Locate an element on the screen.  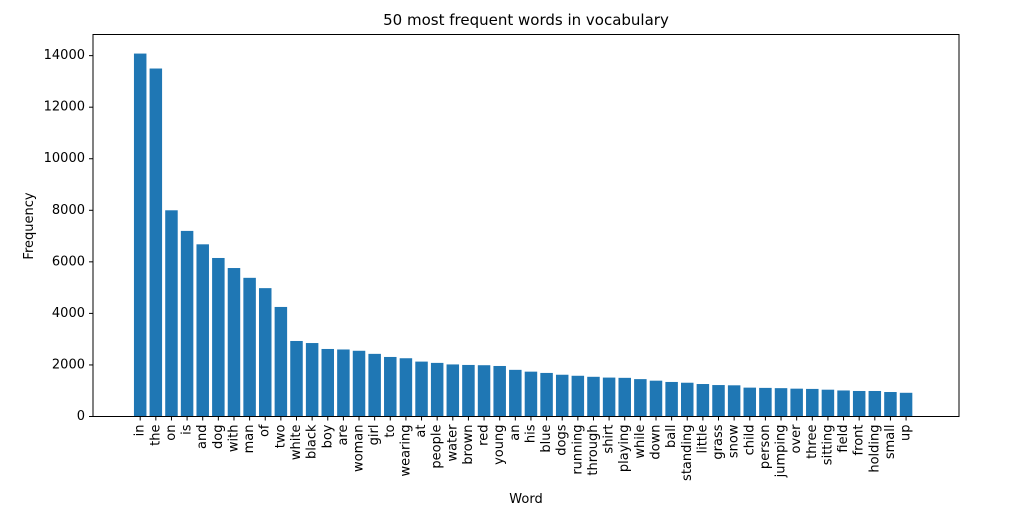
x-tick-label: jumping is located at coordinates (781, 452).